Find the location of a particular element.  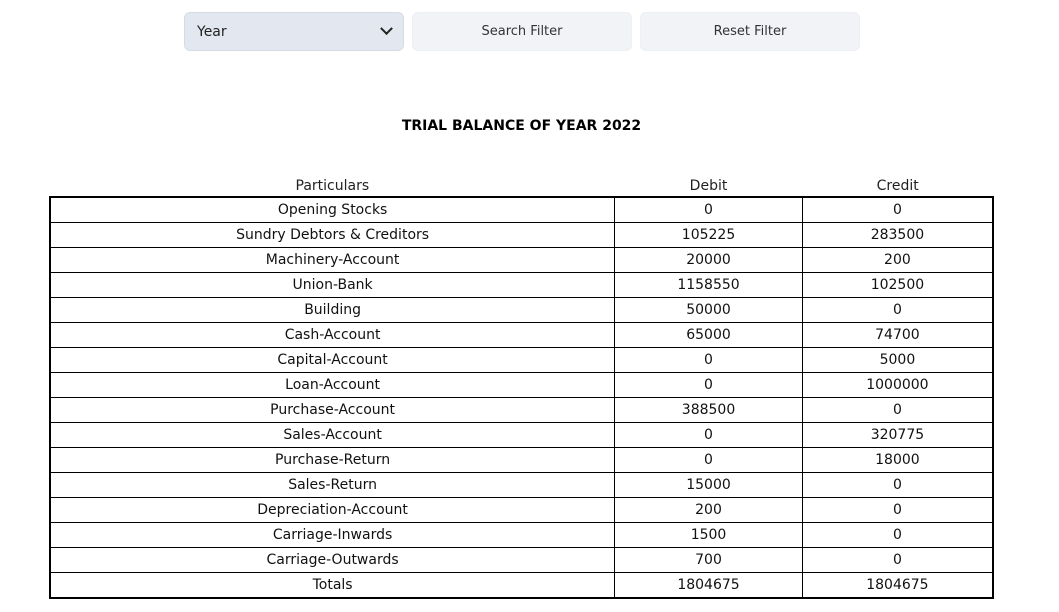

particulars-cell: Cash-Account is located at coordinates (332, 335).